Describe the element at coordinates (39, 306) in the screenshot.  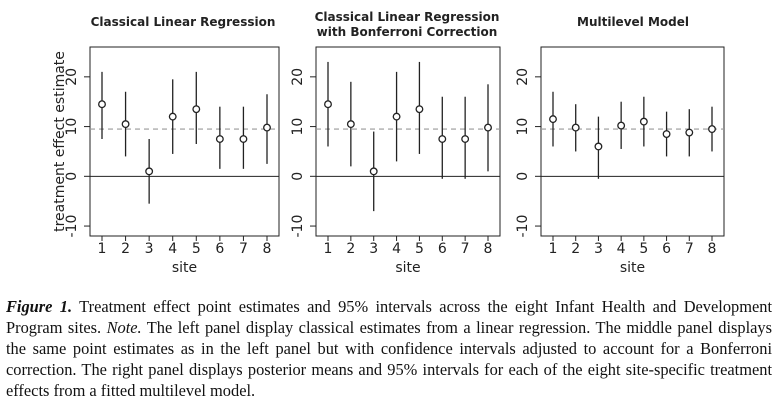
I see `caption-lead: Figure 1.` at that location.